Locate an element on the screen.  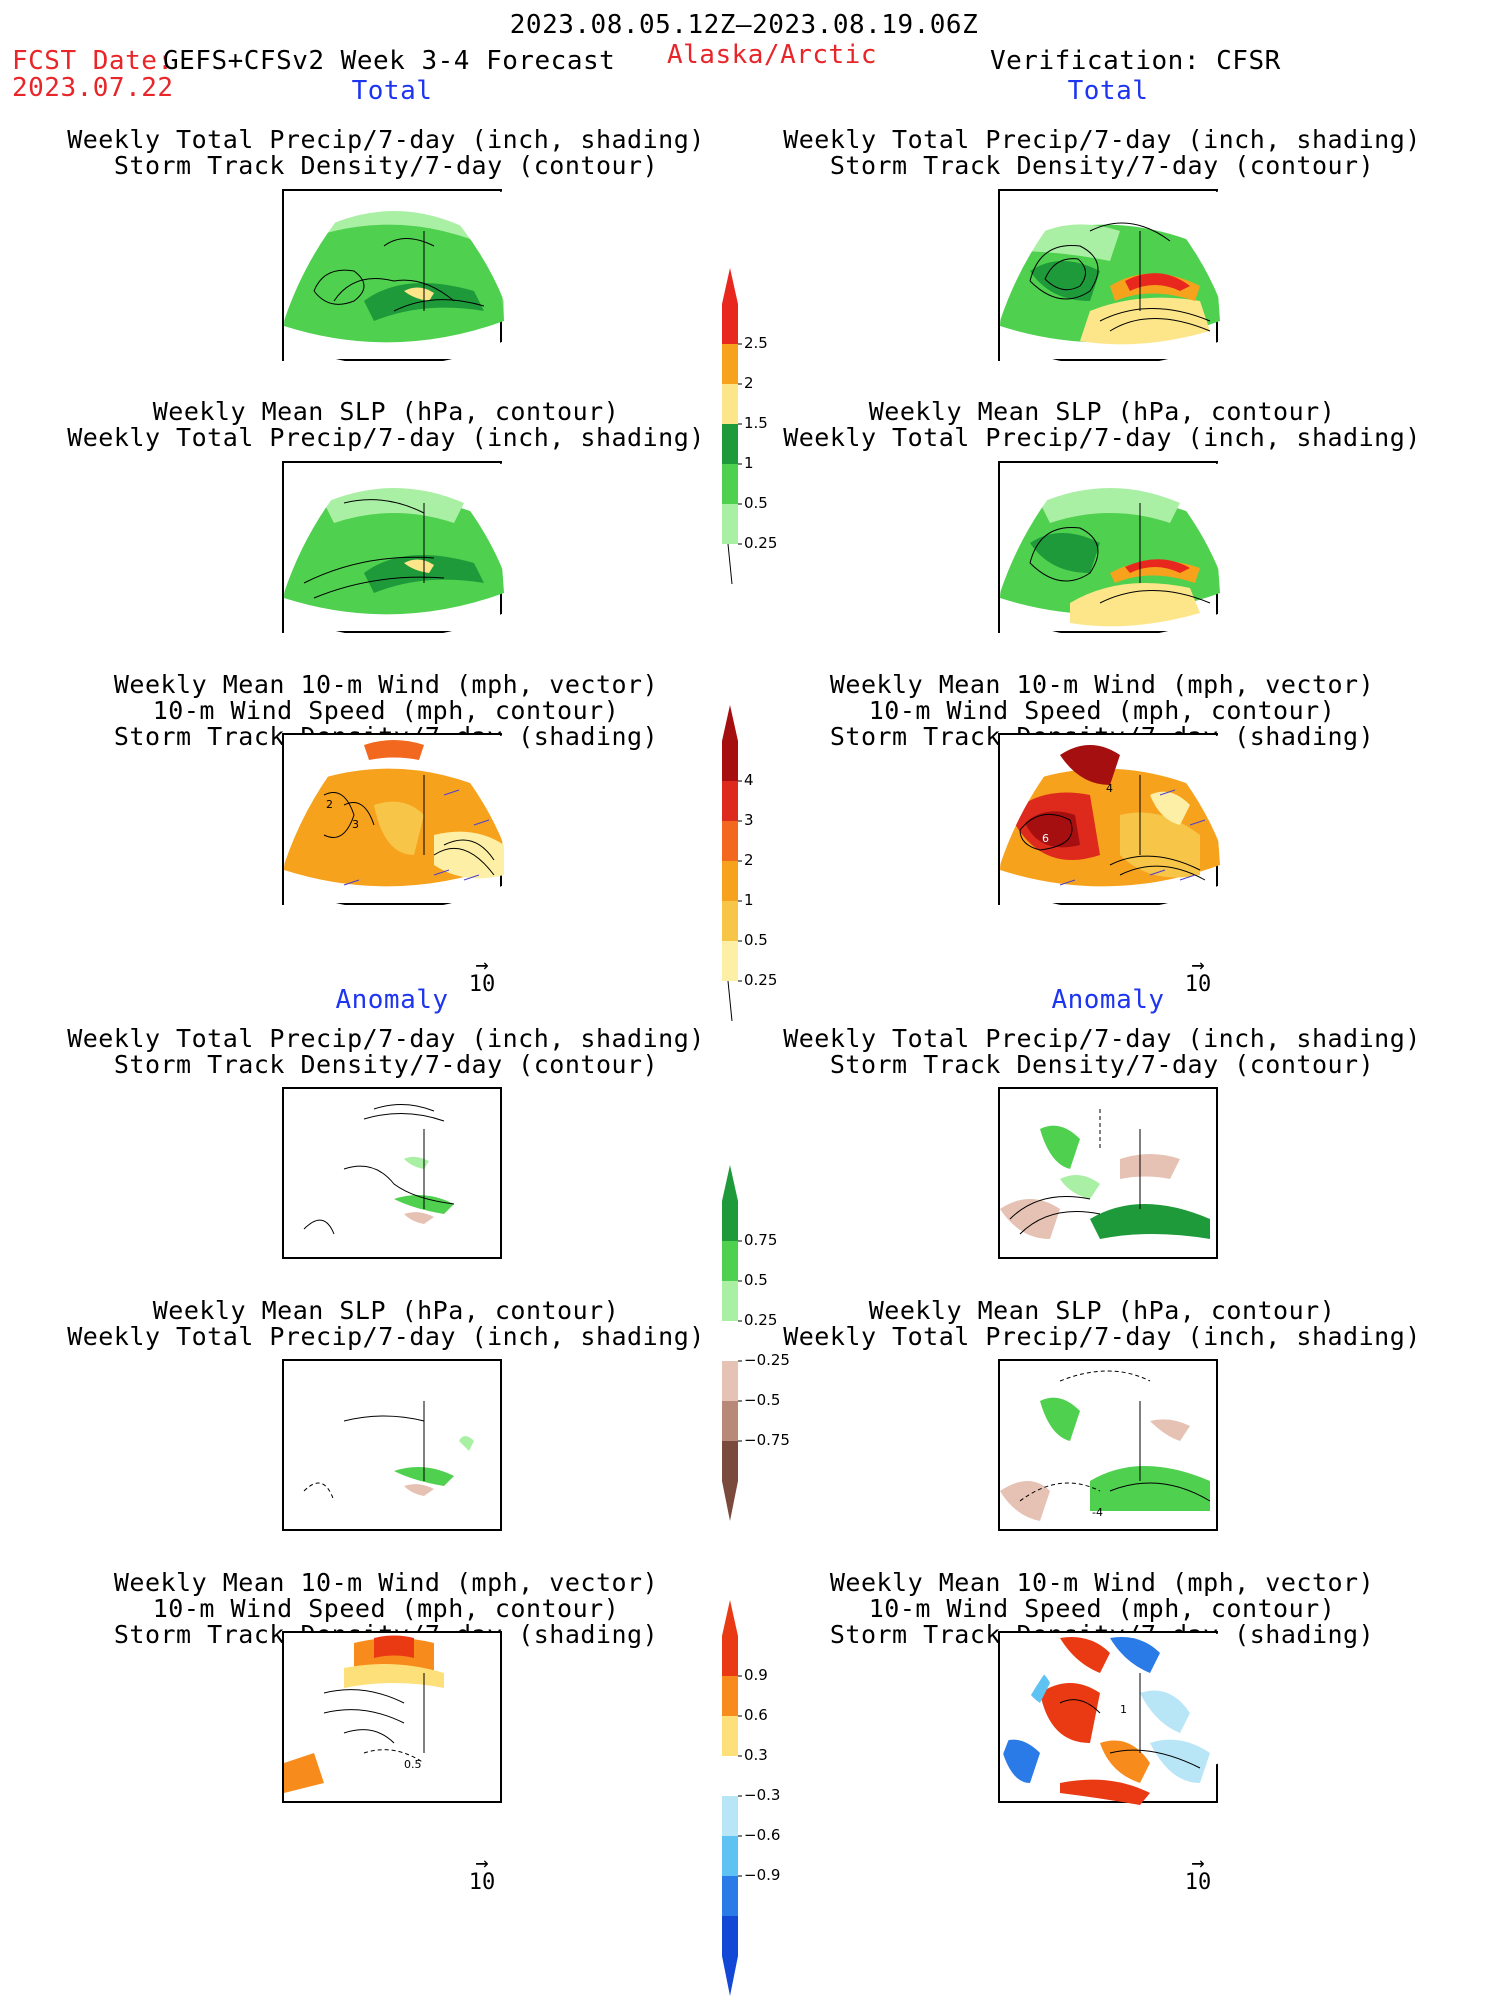
map-wind-track-forecast: 2 3 is located at coordinates (393, 820).